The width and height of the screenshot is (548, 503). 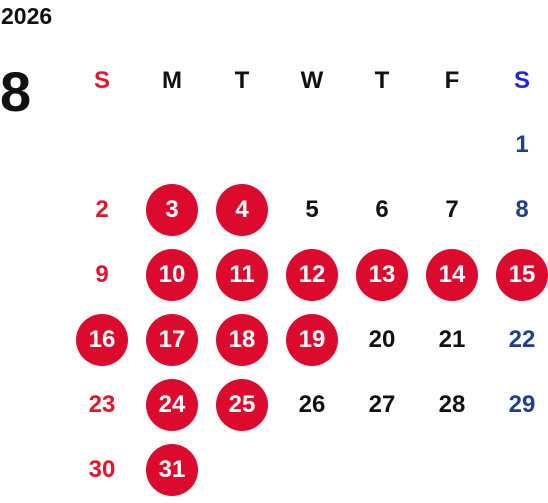 I want to click on day-cell: 13, so click(x=382, y=274).